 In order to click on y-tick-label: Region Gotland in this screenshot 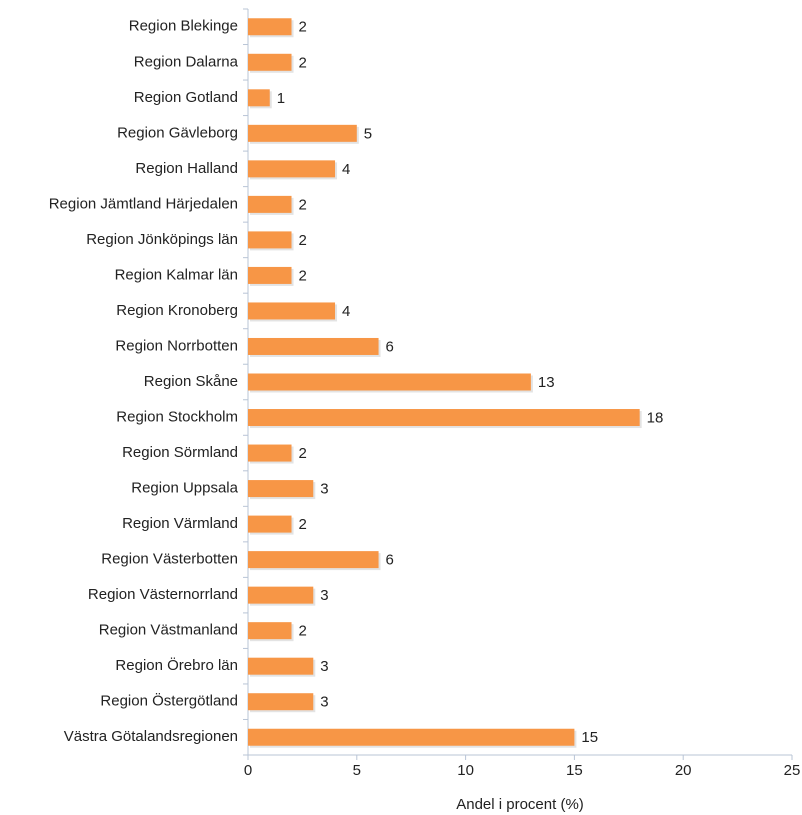, I will do `click(186, 97)`.